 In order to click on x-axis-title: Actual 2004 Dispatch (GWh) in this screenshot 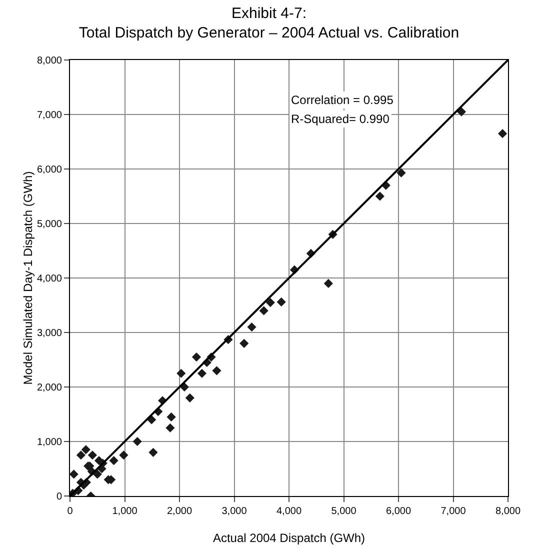, I will do `click(289, 538)`.